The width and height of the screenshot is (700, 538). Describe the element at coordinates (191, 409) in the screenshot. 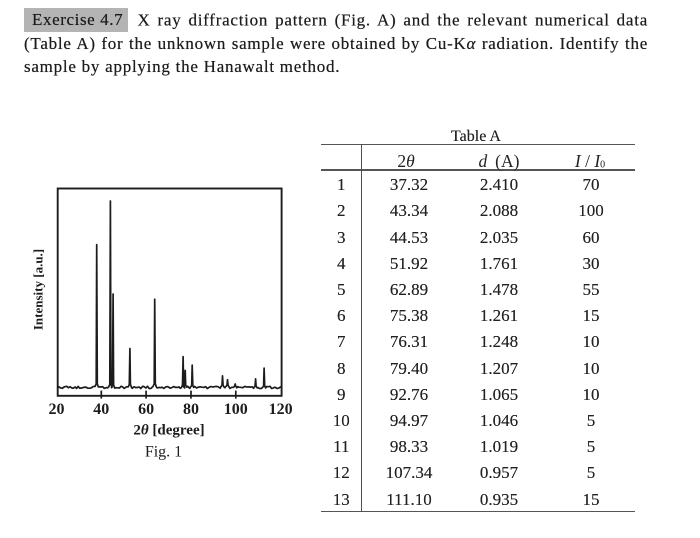

I see `svg-text: 80` at that location.